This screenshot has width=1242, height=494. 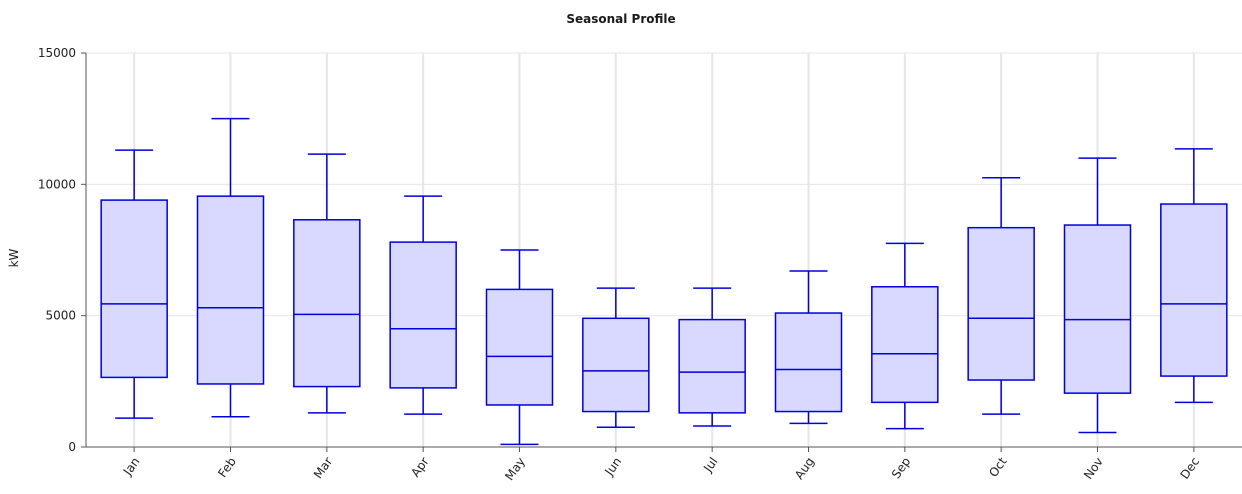 I want to click on box-jul, so click(x=712, y=357).